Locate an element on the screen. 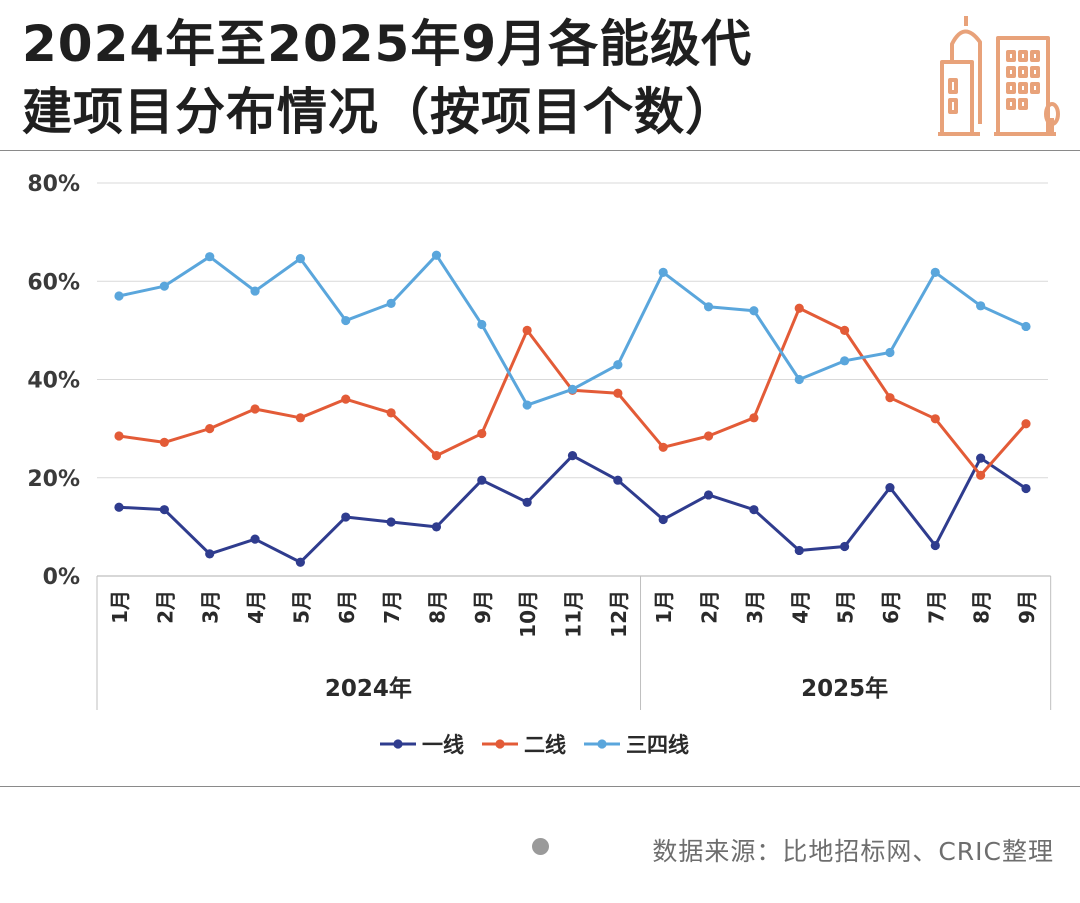 The width and height of the screenshot is (1080, 903). year-group-label: 2025年 is located at coordinates (844, 688).